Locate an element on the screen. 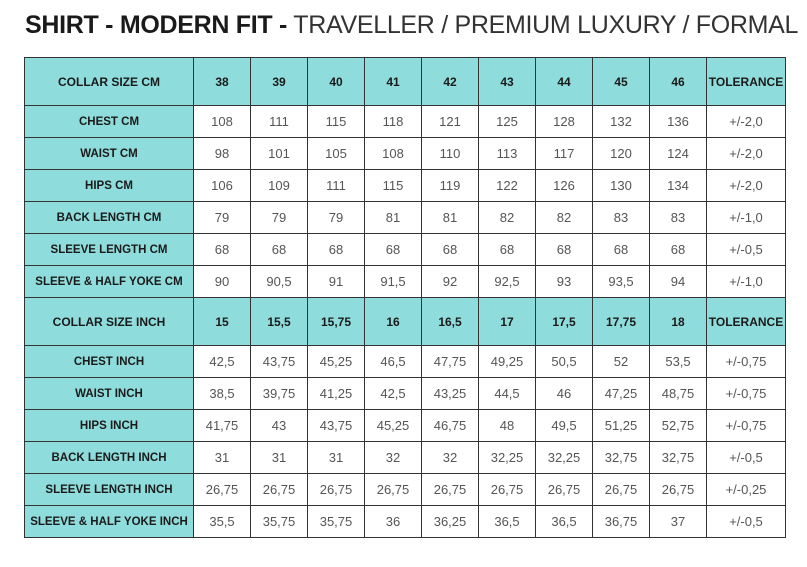  row-label: BACK LENGTH INCH is located at coordinates (109, 457).